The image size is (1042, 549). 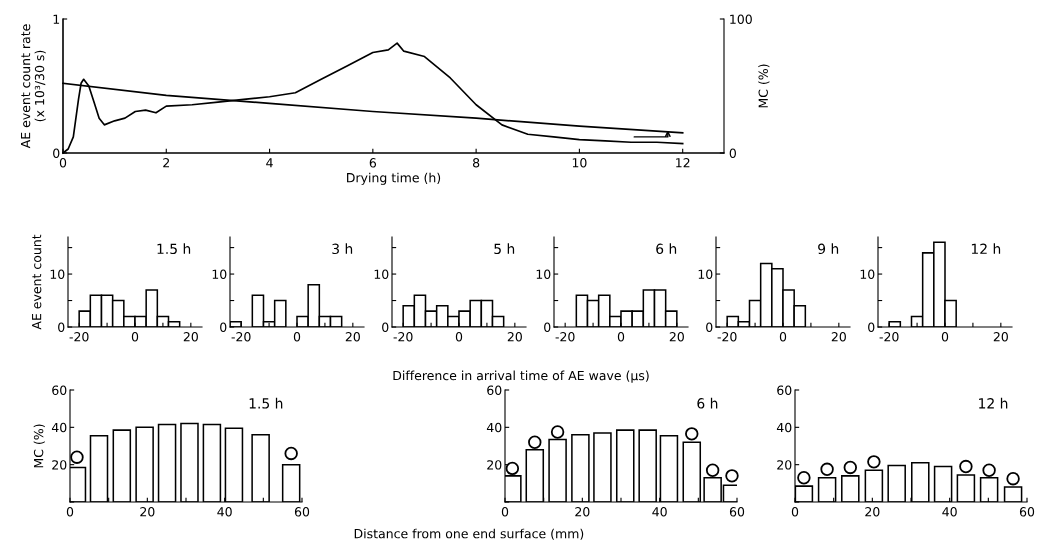 I want to click on x-axis-title: Distance from one end surface (mm), so click(x=469, y=534).